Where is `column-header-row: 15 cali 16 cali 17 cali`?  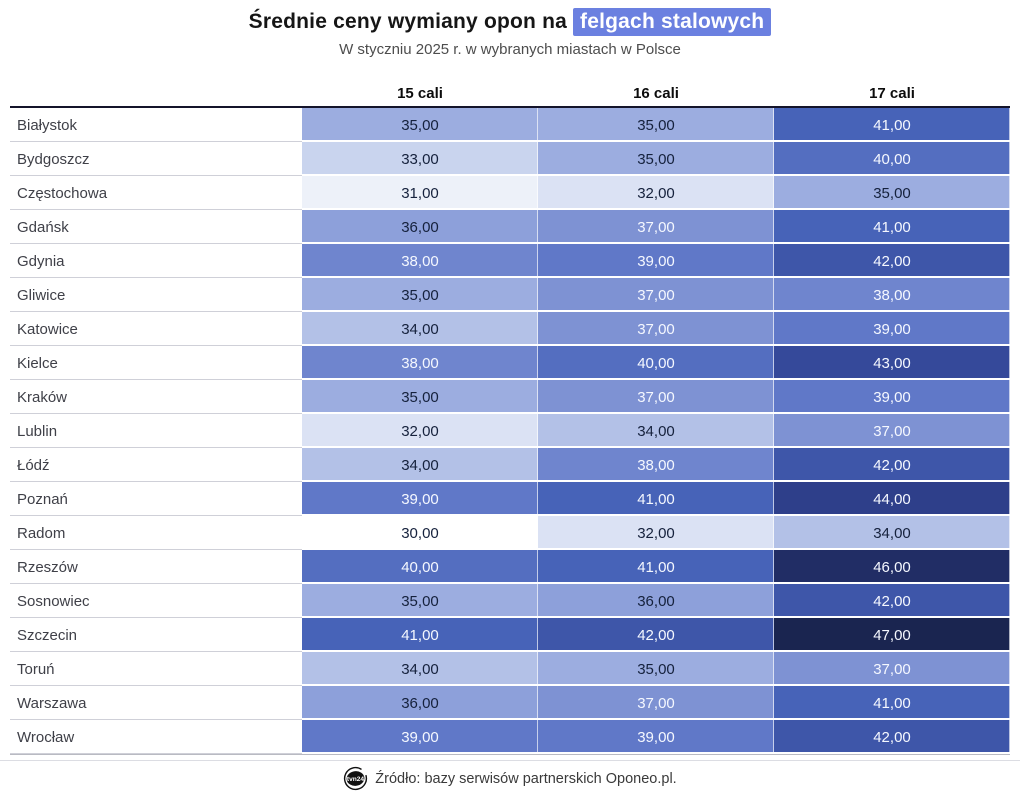 column-header-row: 15 cali 16 cali 17 cali is located at coordinates (510, 93).